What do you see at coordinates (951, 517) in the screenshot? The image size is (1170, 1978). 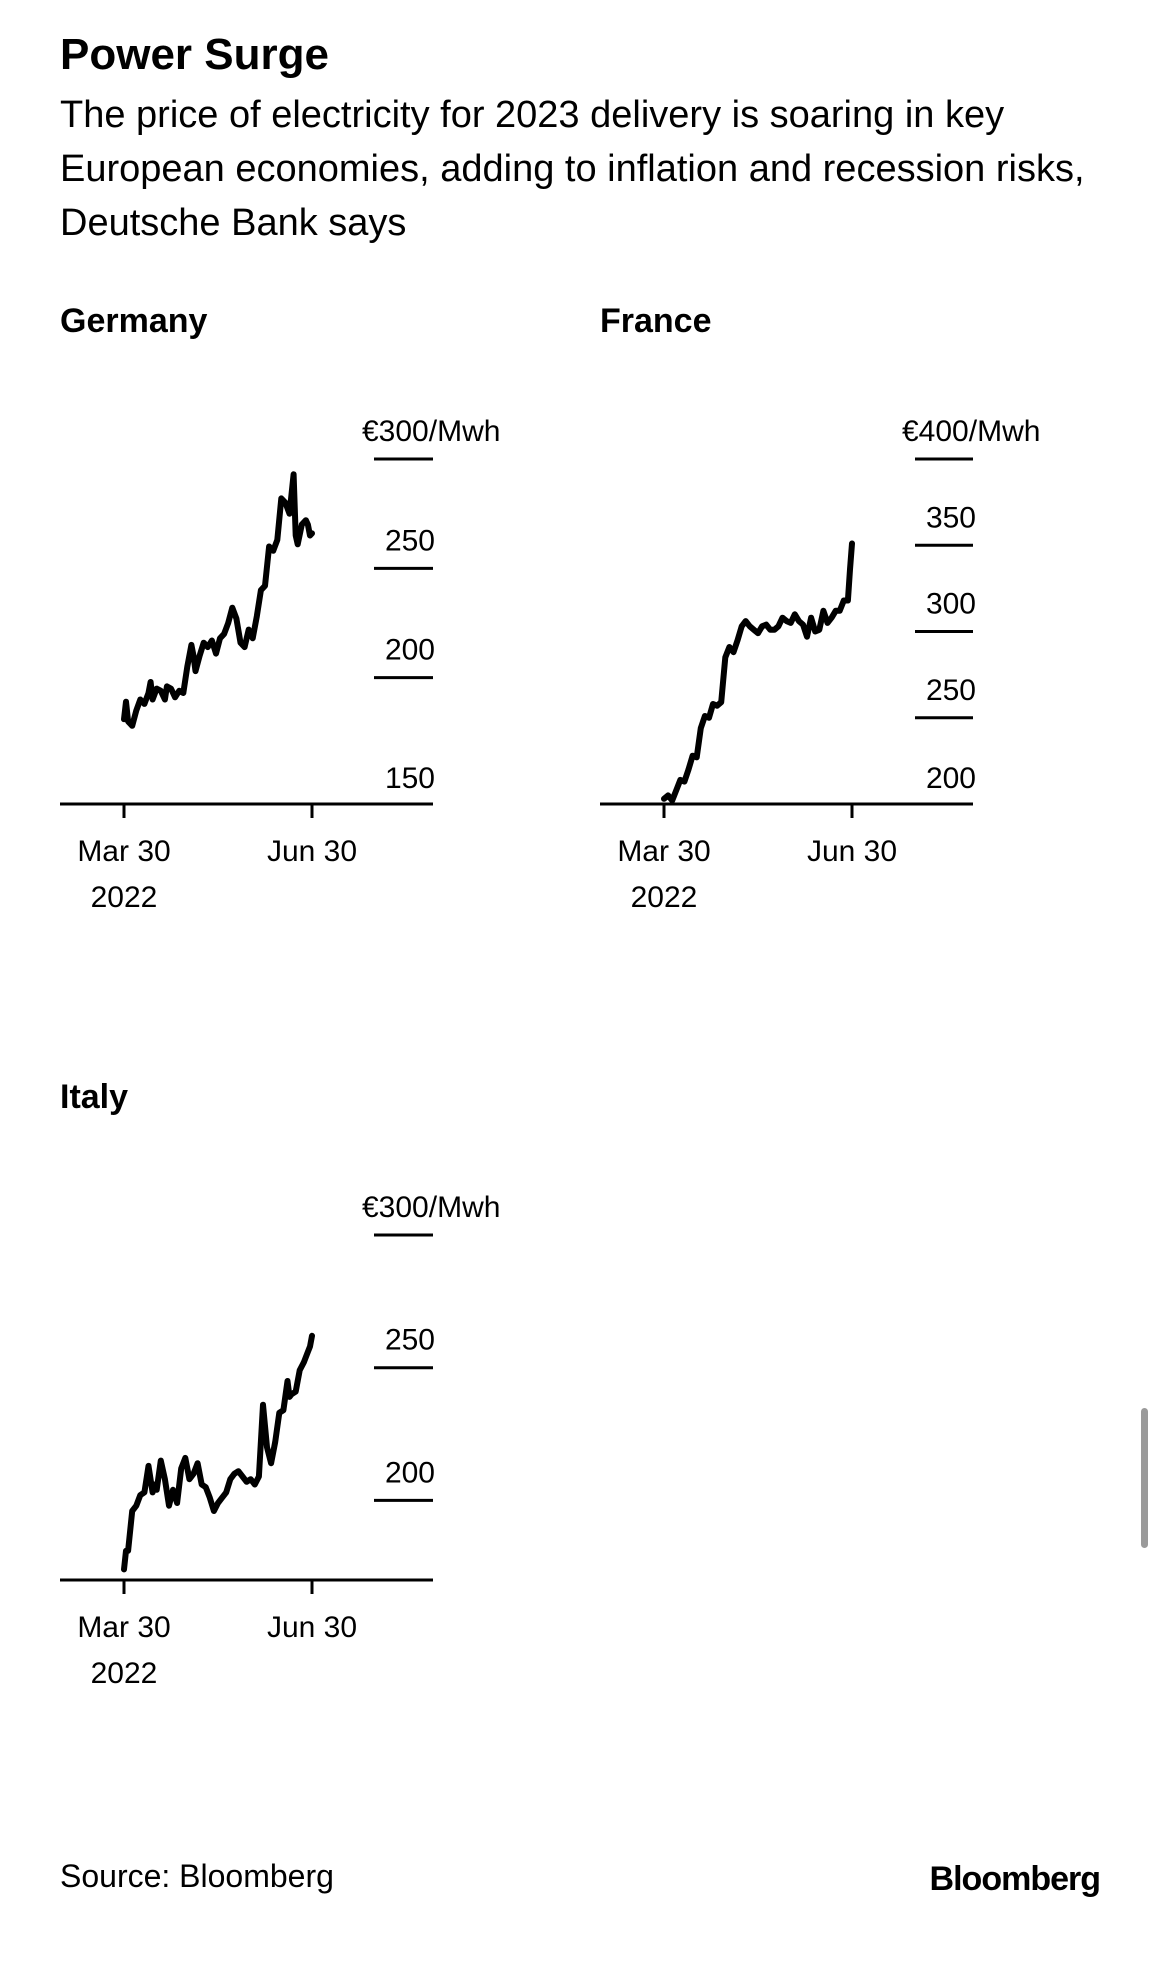 I see `y-tick-label: 350` at bounding box center [951, 517].